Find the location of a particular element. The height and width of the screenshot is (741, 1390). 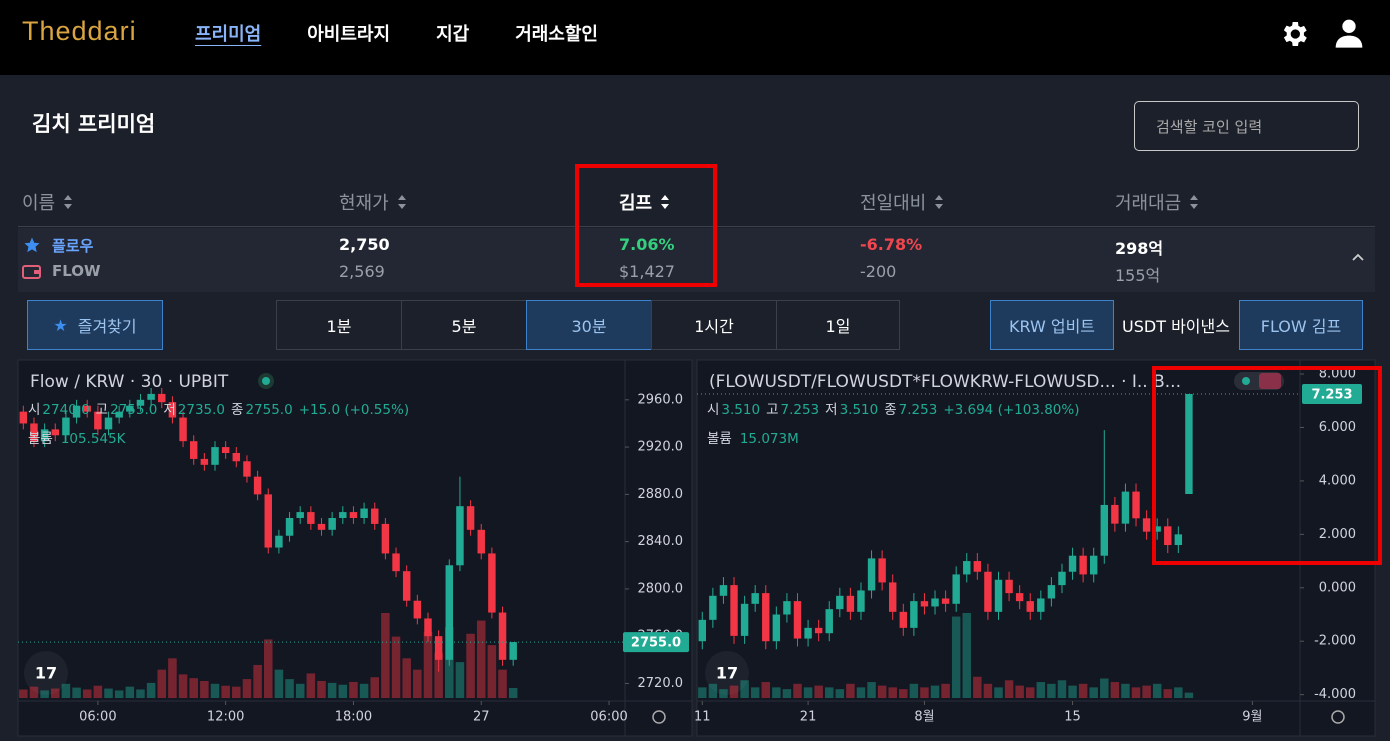

x-tick-label: 11 is located at coordinates (702, 717).